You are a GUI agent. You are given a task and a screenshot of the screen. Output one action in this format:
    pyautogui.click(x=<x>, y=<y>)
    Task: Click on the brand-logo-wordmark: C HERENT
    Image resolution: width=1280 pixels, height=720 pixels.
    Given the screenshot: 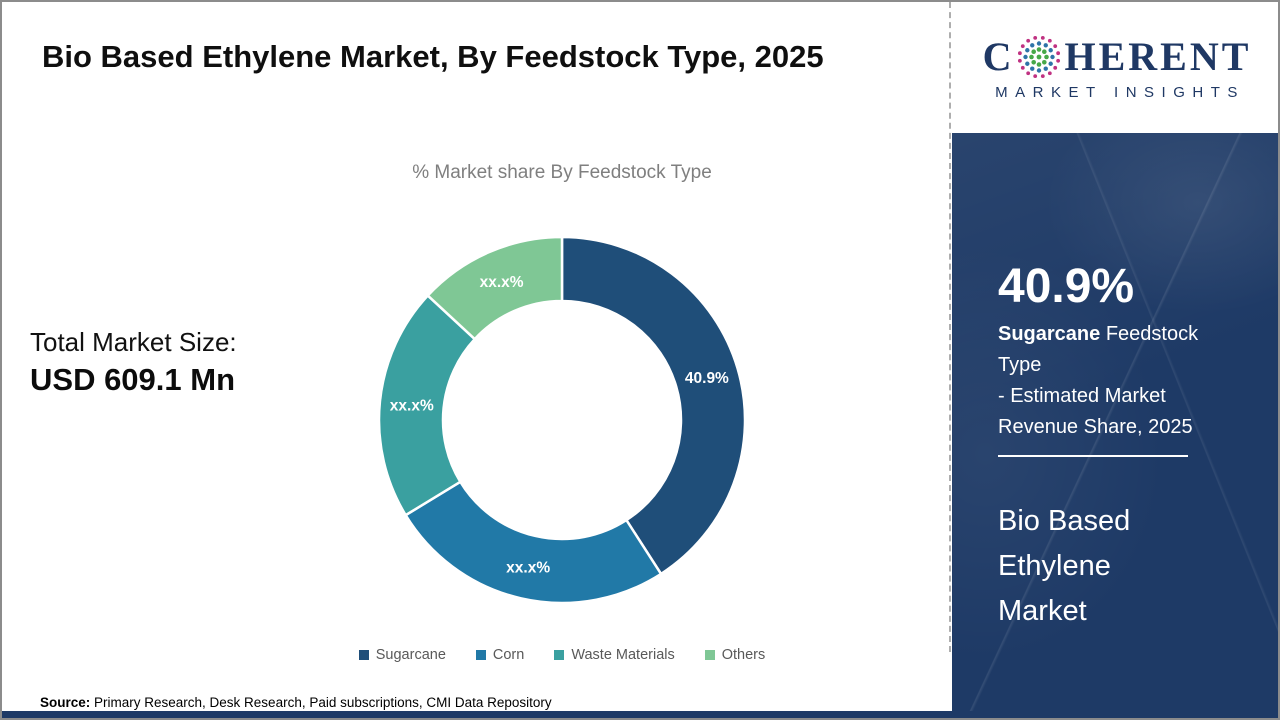 What is the action you would take?
    pyautogui.click(x=1117, y=57)
    